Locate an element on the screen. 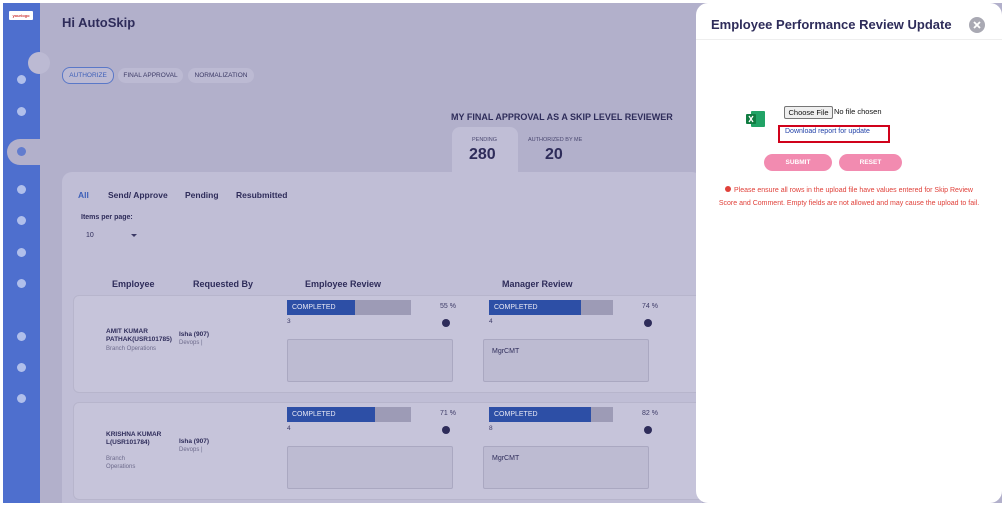 The width and height of the screenshot is (1006, 511). progress-label: 82 % is located at coordinates (650, 413).